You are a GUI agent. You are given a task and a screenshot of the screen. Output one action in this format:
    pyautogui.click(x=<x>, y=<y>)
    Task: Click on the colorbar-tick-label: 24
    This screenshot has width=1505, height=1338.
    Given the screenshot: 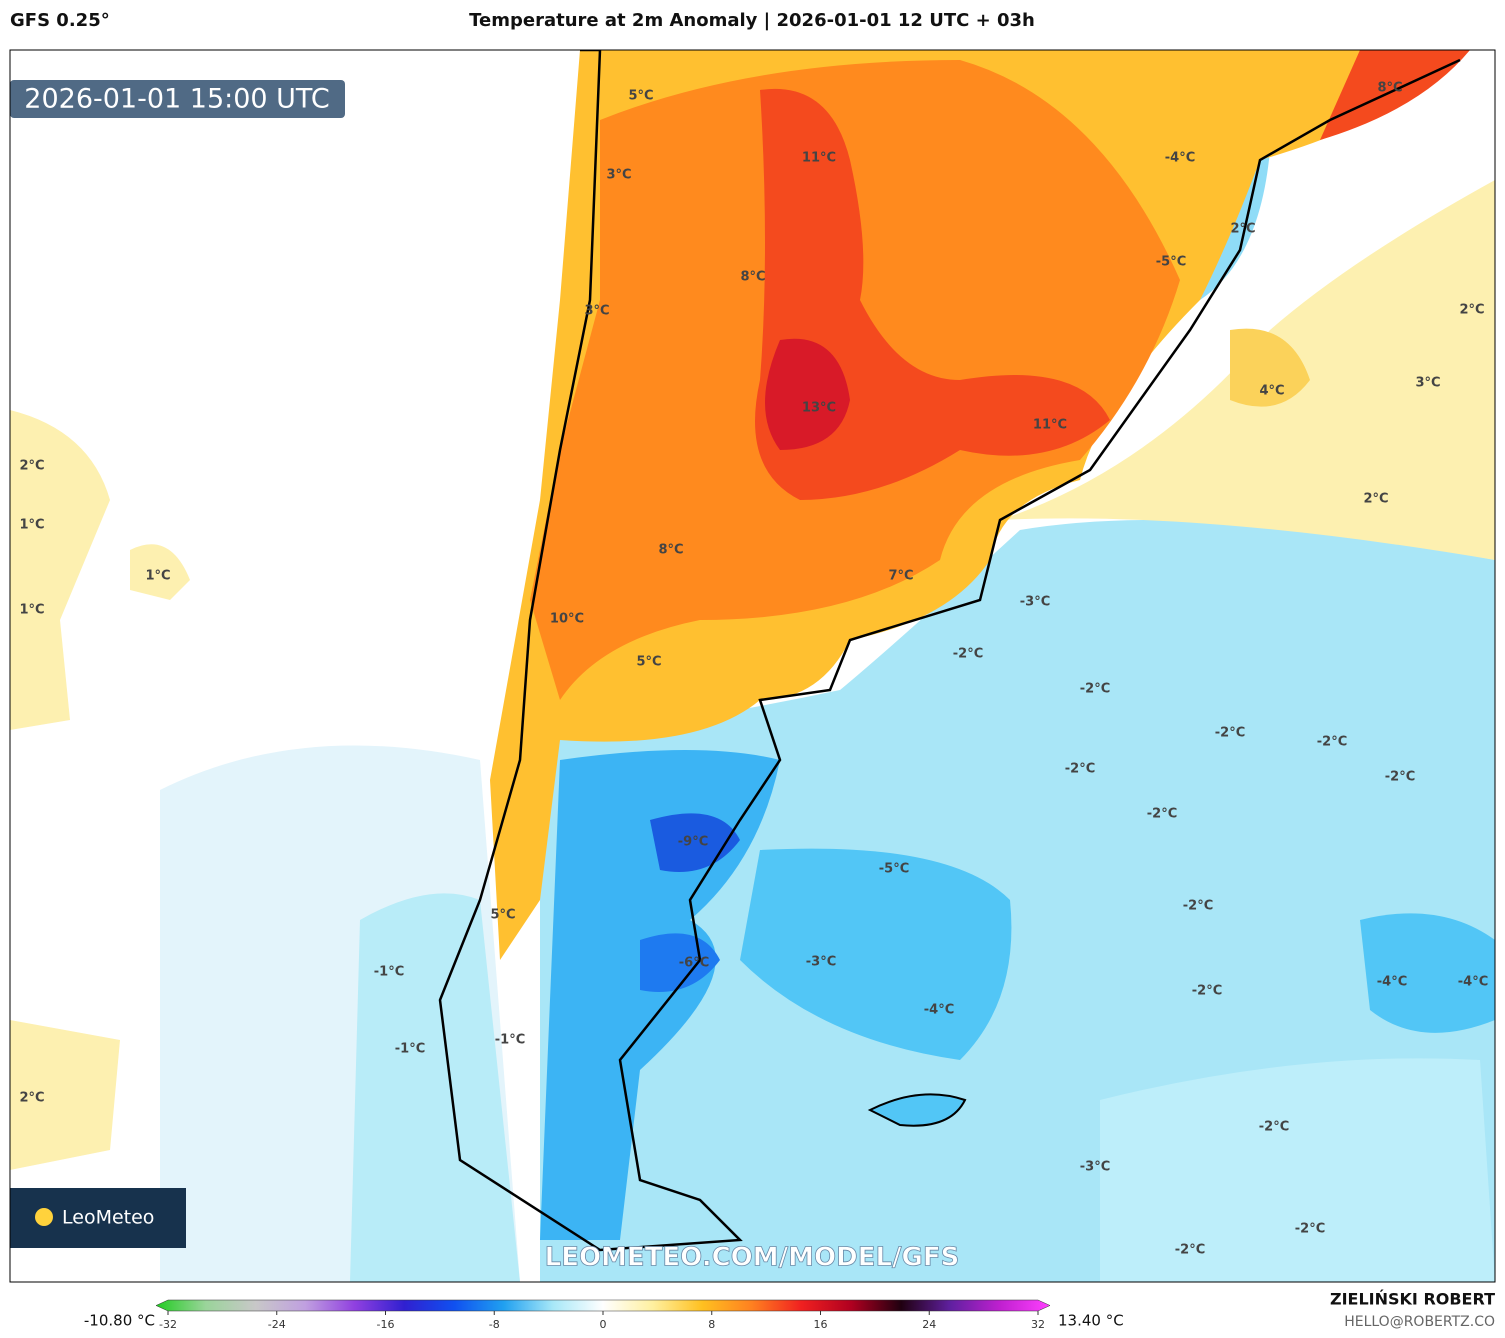 What is the action you would take?
    pyautogui.click(x=929, y=1324)
    